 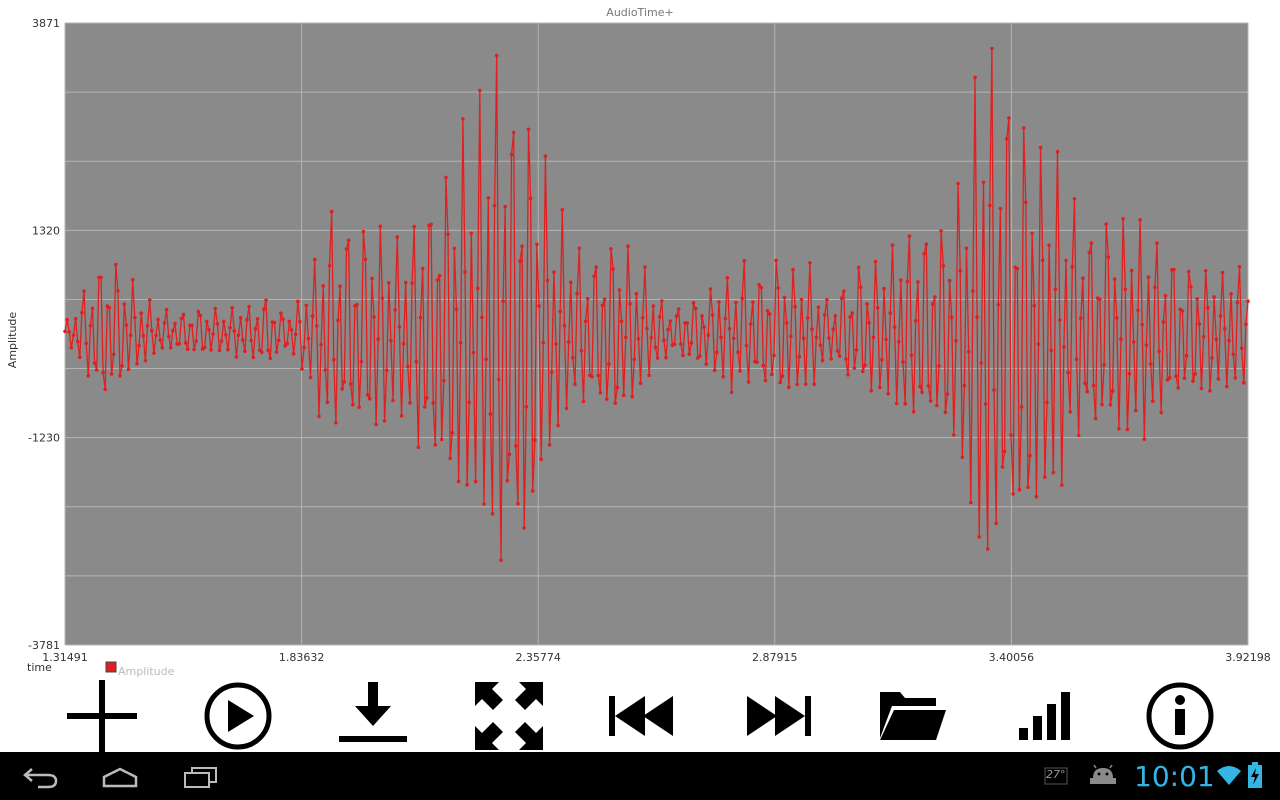 I want to click on status-clock: 10:01, so click(x=1174, y=776).